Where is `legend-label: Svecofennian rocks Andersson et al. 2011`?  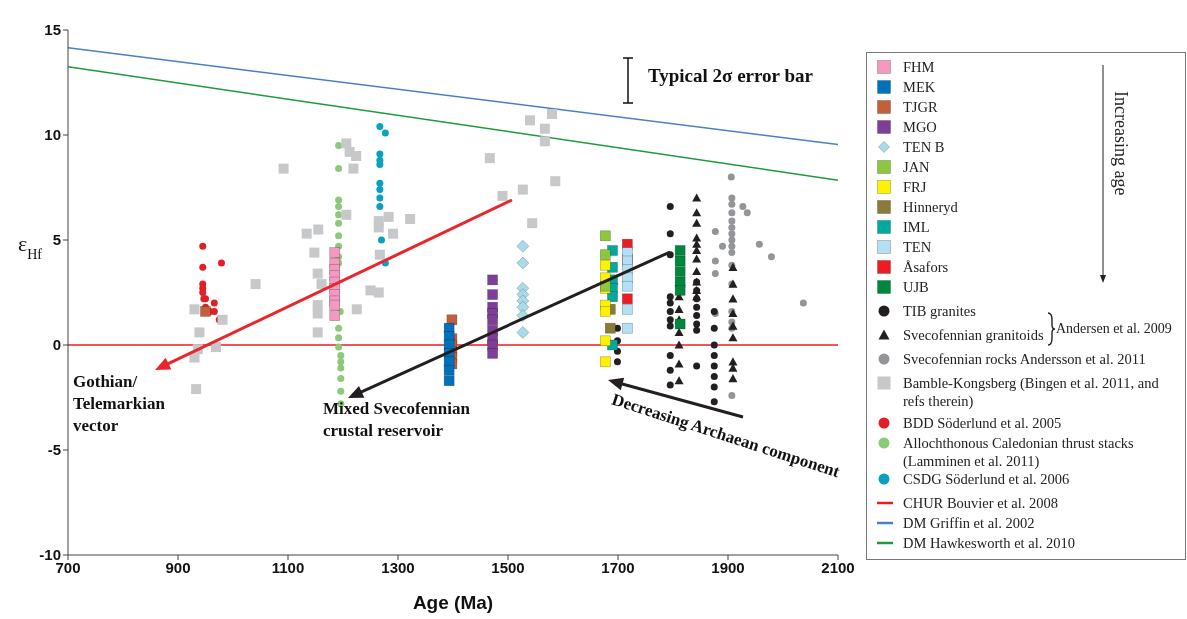
legend-label: Svecofennian rocks Andersson et al. 2011 is located at coordinates (1024, 359).